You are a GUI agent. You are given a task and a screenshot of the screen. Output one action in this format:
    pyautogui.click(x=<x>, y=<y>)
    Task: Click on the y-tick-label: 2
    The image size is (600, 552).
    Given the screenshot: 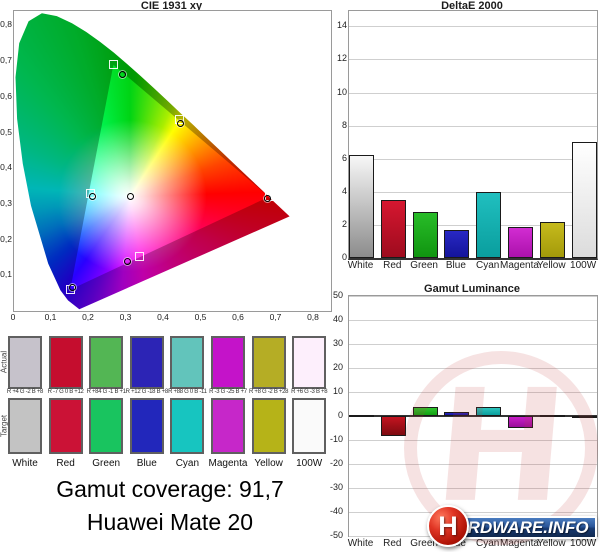 What is the action you would take?
    pyautogui.click(x=344, y=223)
    